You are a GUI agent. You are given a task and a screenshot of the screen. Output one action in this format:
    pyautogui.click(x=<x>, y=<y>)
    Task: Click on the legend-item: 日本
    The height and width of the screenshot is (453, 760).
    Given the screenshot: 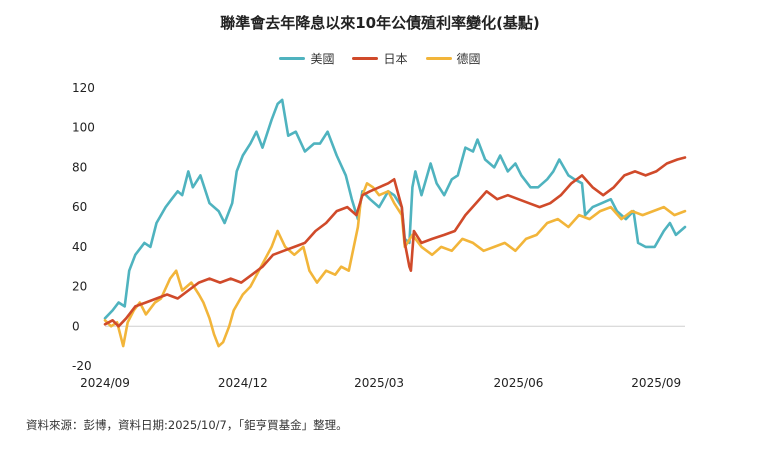 What is the action you would take?
    pyautogui.click(x=380, y=58)
    